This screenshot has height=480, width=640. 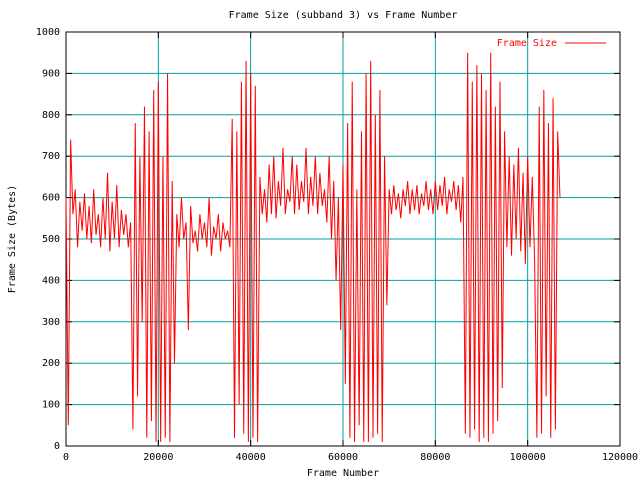 What do you see at coordinates (343, 473) in the screenshot?
I see `x-axis-label: Frame Number` at bounding box center [343, 473].